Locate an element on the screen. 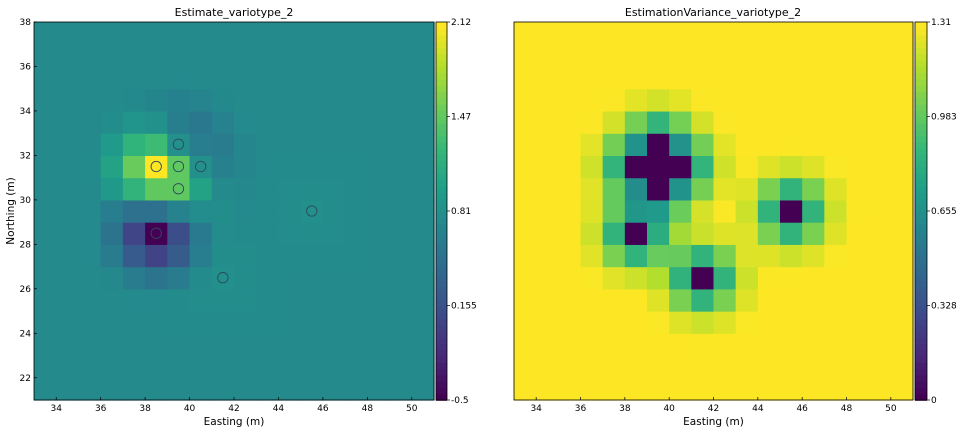 Image resolution: width=961 pixels, height=437 pixels. x-axis-label: Easting (m) is located at coordinates (234, 422).